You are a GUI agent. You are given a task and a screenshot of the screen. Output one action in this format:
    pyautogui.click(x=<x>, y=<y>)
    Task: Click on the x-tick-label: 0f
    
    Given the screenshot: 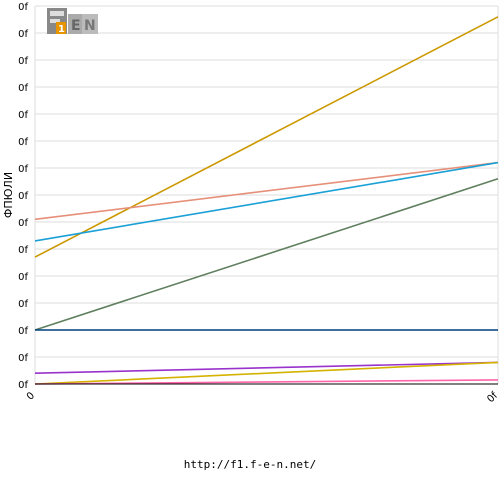 What is the action you would take?
    pyautogui.click(x=492, y=397)
    